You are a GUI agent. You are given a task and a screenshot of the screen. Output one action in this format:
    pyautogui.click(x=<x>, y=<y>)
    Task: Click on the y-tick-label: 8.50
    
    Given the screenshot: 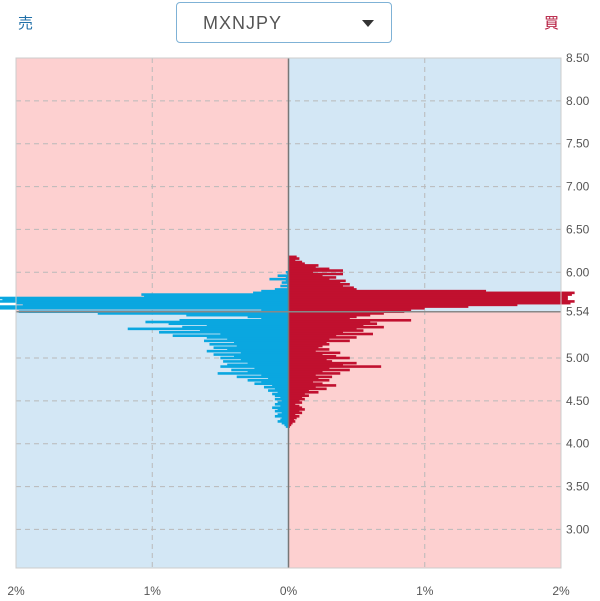 What is the action you would take?
    pyautogui.click(x=578, y=58)
    